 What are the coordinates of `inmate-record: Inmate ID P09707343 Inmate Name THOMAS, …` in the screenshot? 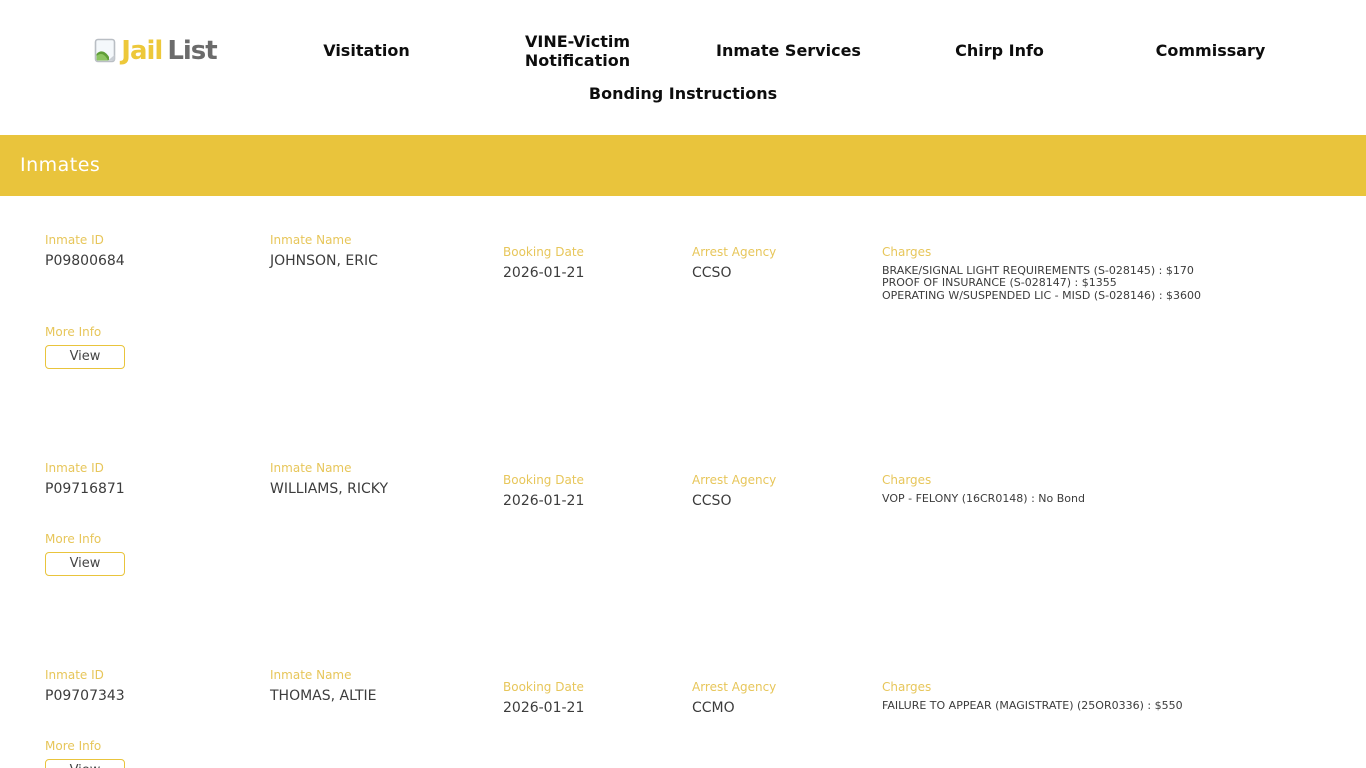 It's located at (683, 718).